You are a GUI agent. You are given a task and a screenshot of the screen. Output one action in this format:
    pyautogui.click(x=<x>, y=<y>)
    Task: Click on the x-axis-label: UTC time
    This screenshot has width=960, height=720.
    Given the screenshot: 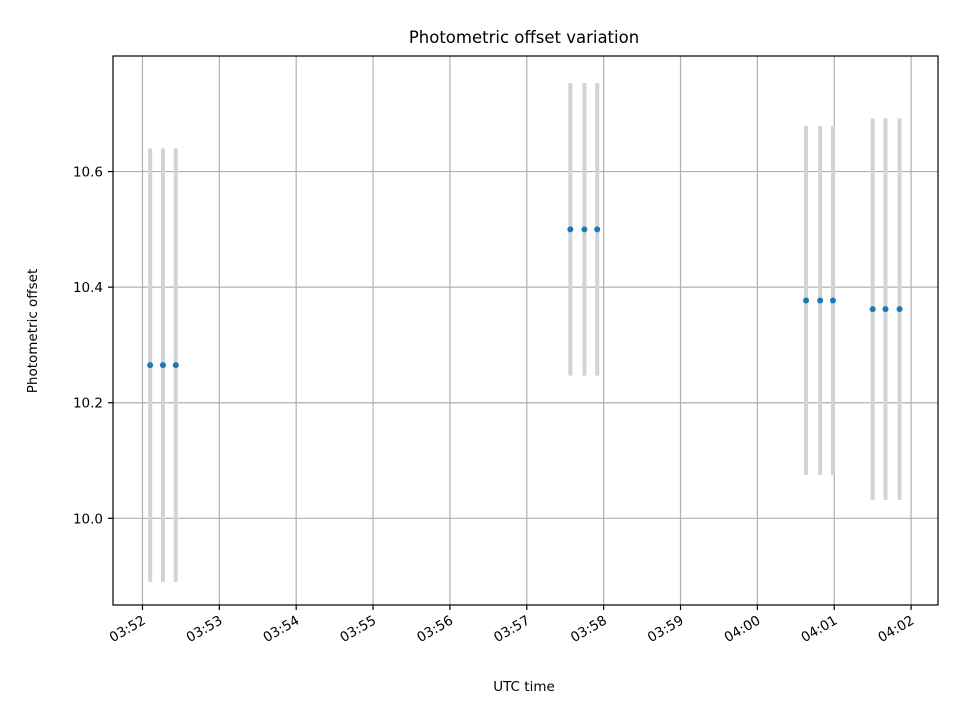 What is the action you would take?
    pyautogui.click(x=524, y=687)
    